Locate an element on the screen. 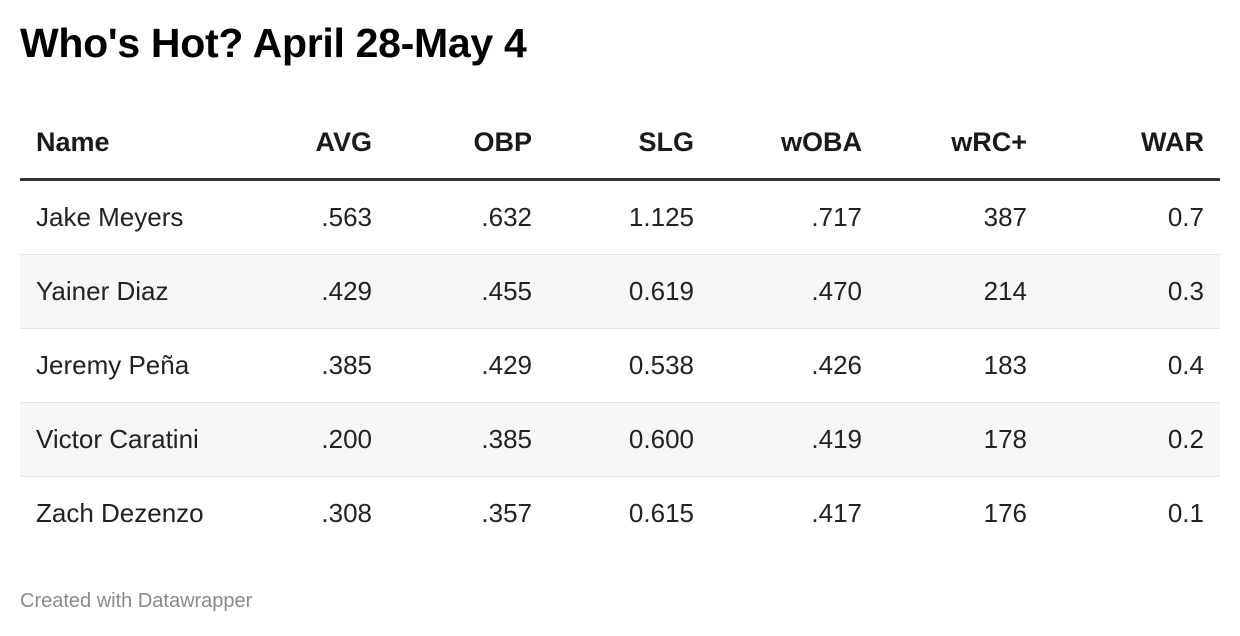 Image resolution: width=1240 pixels, height=636 pixels. table-row: Jeremy Peña .385 .429 0.538 .426 183 0.4 is located at coordinates (620, 365).